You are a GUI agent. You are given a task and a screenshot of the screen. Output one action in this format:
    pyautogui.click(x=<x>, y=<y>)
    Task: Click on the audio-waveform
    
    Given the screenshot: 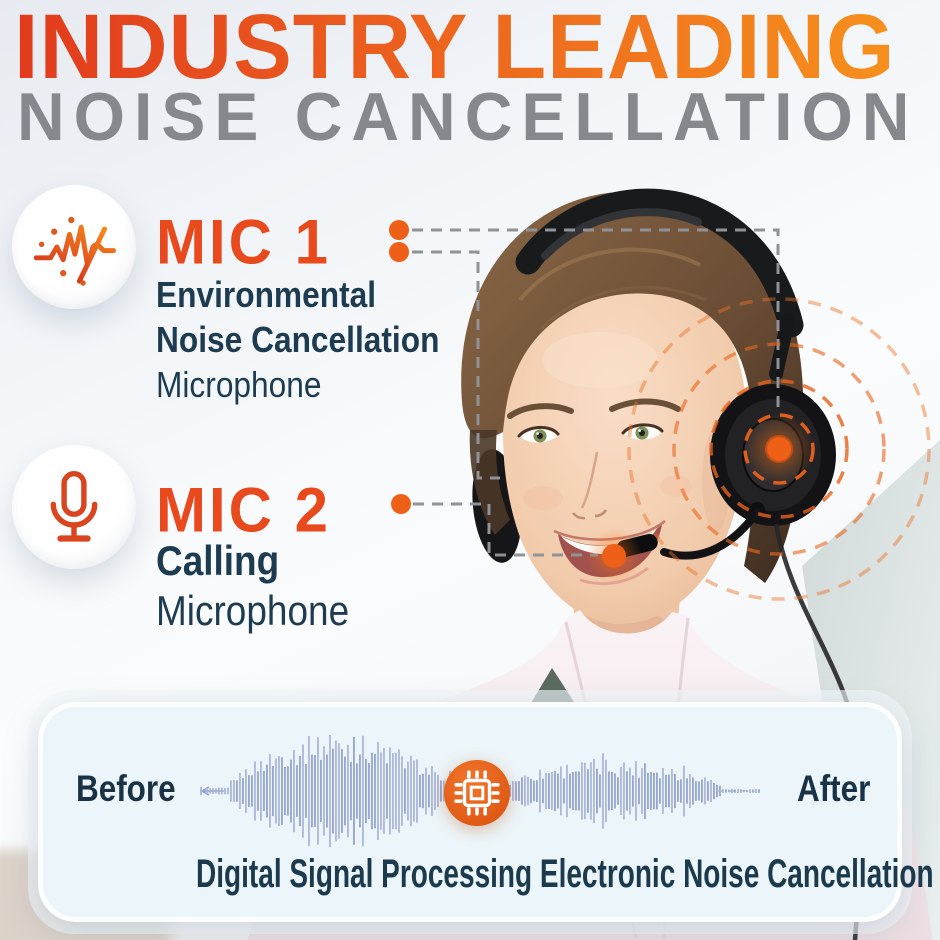 What is the action you would take?
    pyautogui.click(x=480, y=791)
    